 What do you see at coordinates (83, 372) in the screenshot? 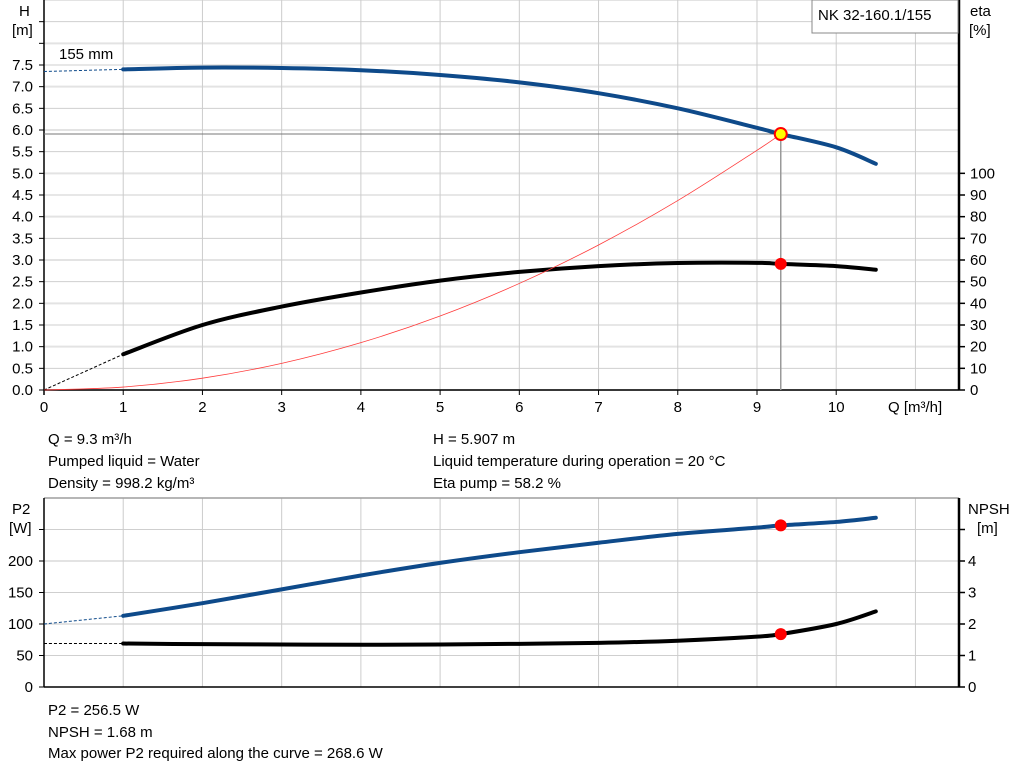
I see `eta-extrapolated` at bounding box center [83, 372].